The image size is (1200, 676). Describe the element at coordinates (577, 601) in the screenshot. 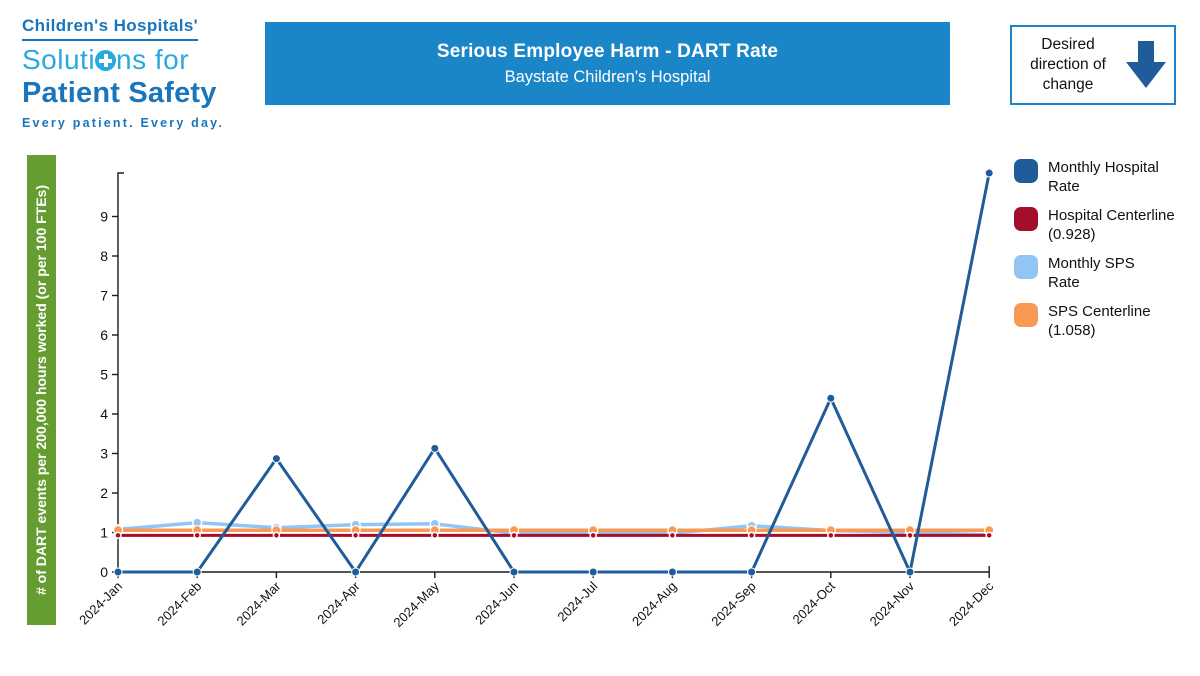

I see `x-tick-label: 2024-Jul` at that location.